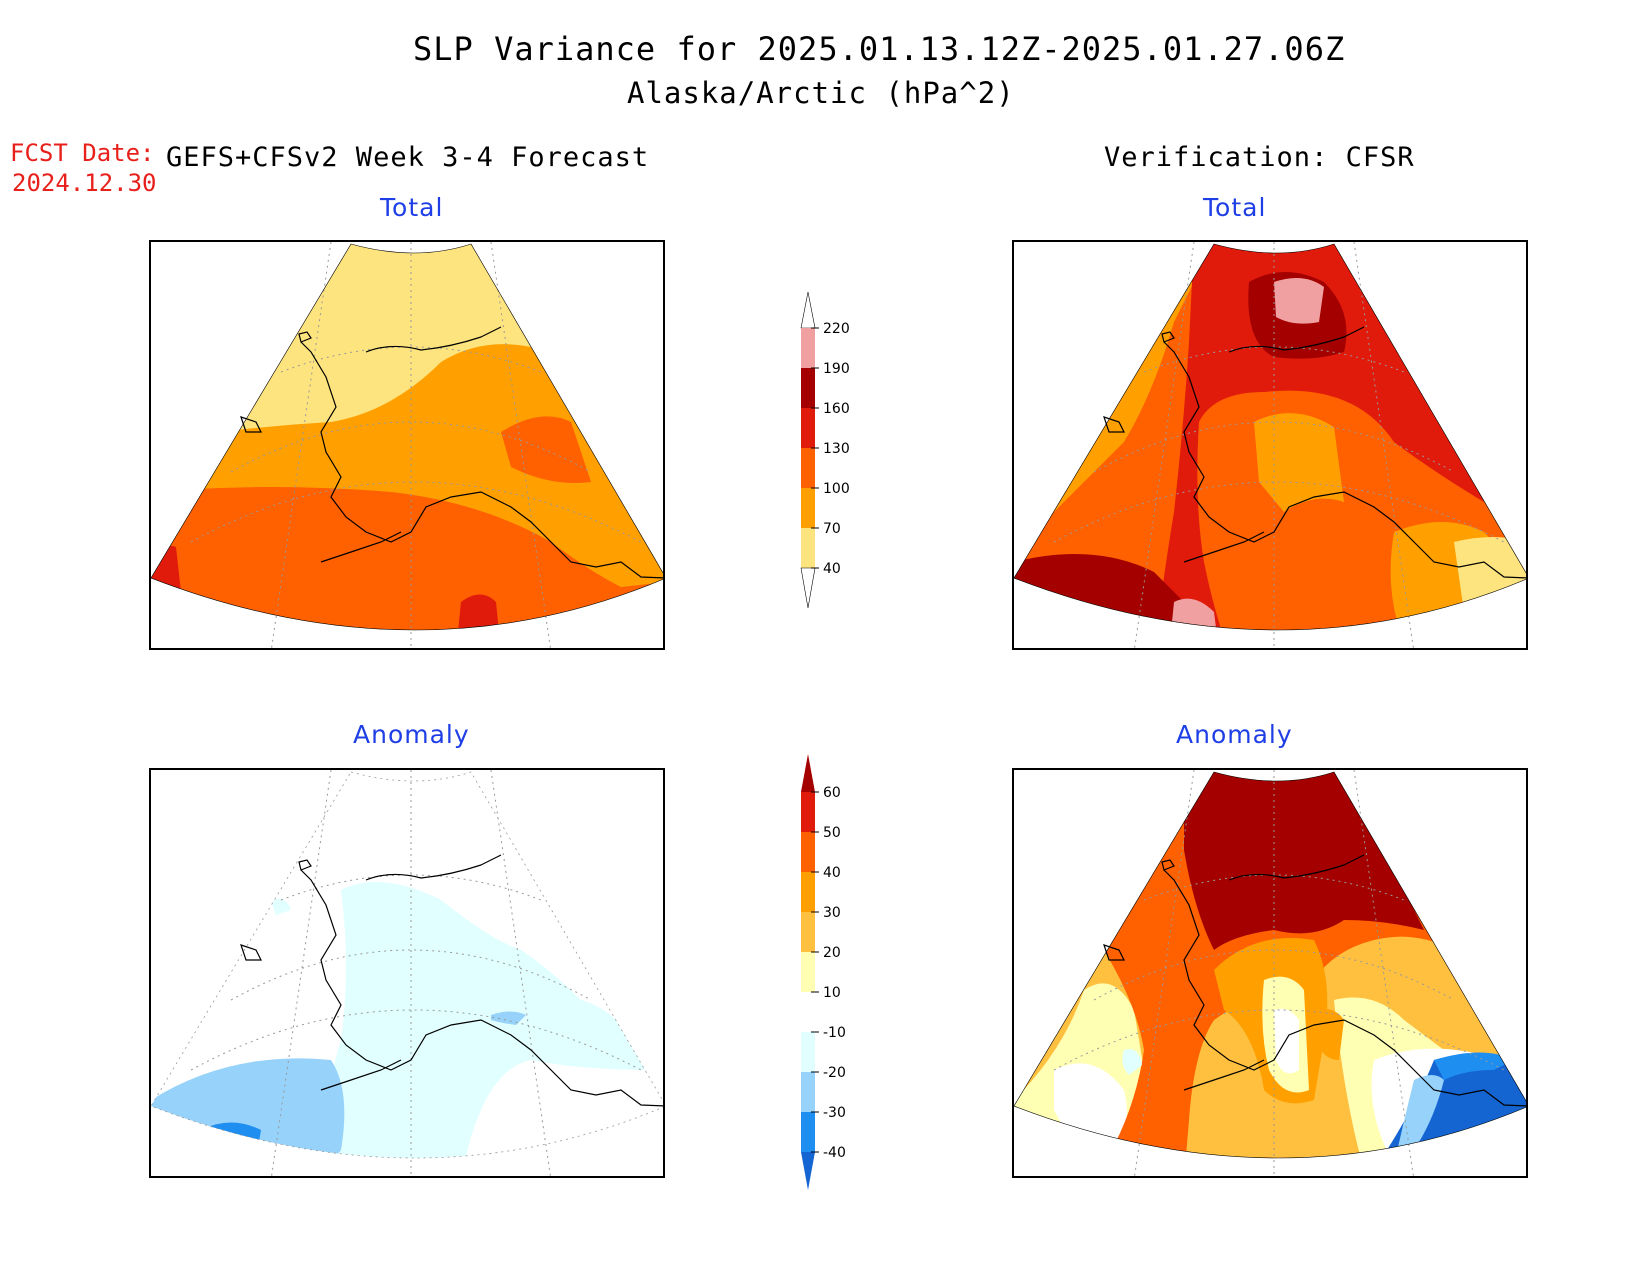 Image resolution: width=1650 pixels, height=1275 pixels. Describe the element at coordinates (407, 445) in the screenshot. I see `forecast-total-map` at that location.